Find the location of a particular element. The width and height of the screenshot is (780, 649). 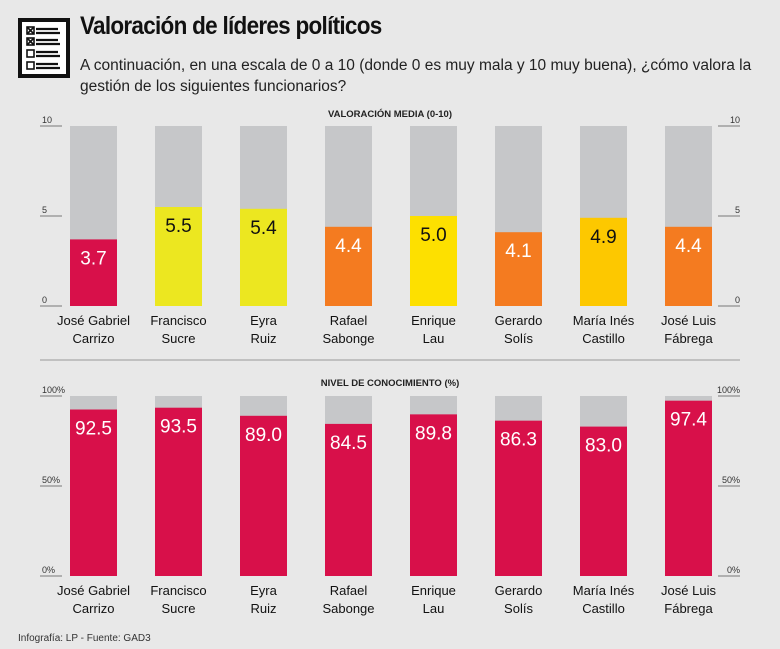

data-label: 92.5 is located at coordinates (93, 429).